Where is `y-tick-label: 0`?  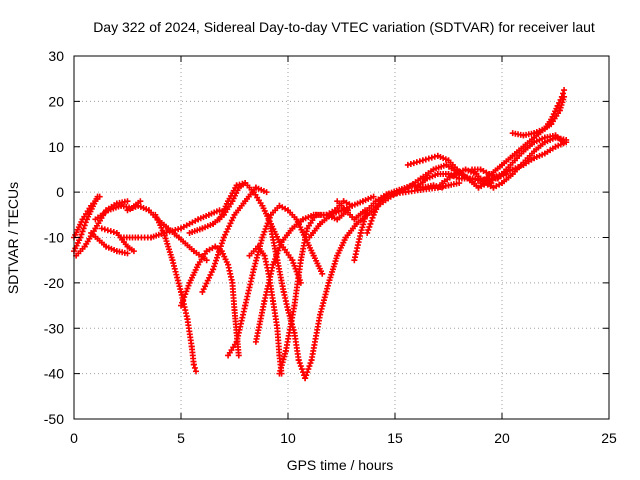 y-tick-label: 0 is located at coordinates (60, 192).